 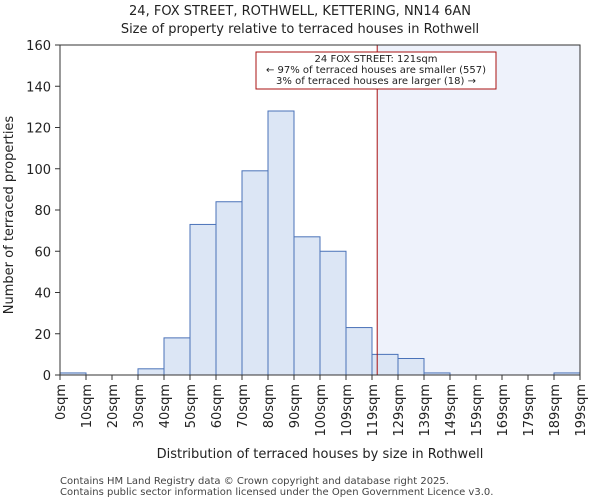 I want to click on x-tick-label: 159sqm, so click(x=477, y=410).